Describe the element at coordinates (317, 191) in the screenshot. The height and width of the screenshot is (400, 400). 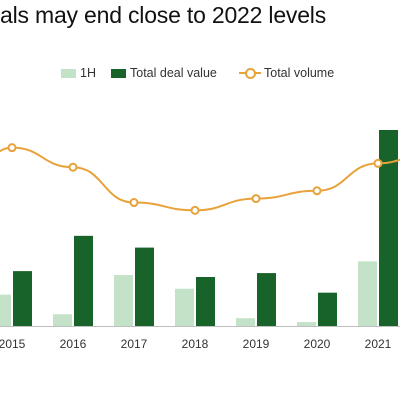
I see `point-total-volume-2020` at that location.